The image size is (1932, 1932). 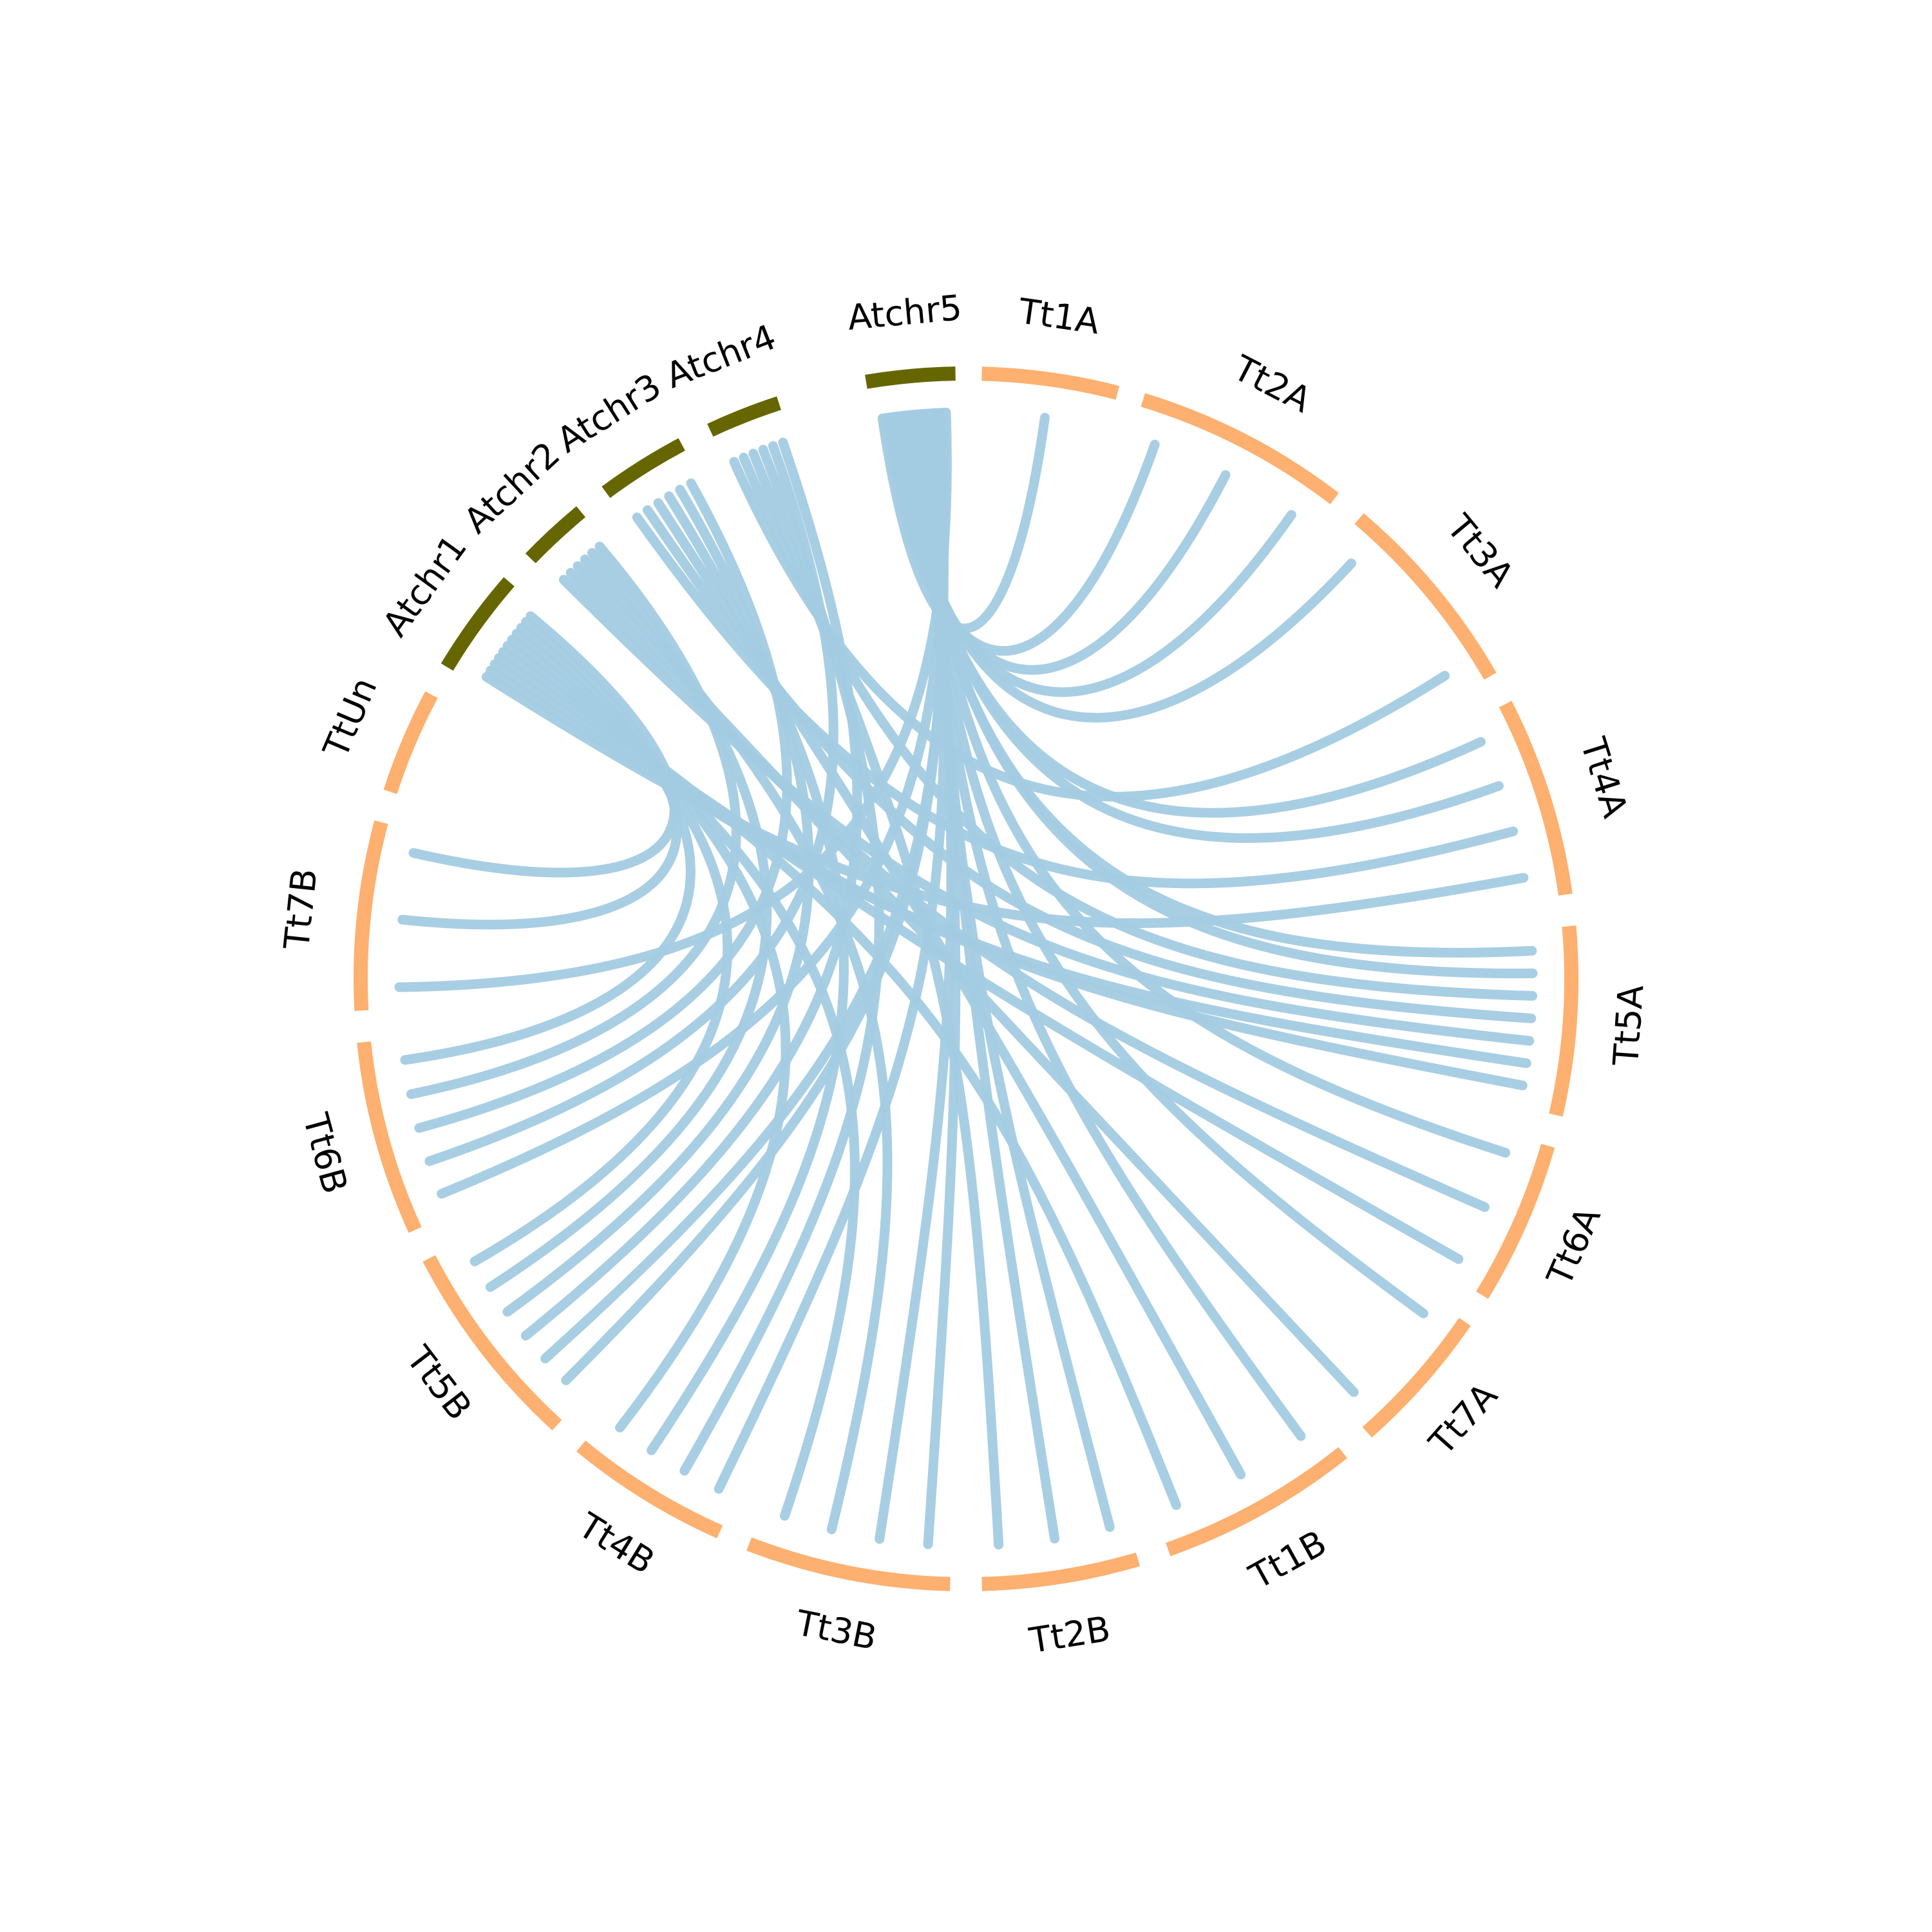 I want to click on segment-label-tt6b: Tt6B, so click(x=325, y=1153).